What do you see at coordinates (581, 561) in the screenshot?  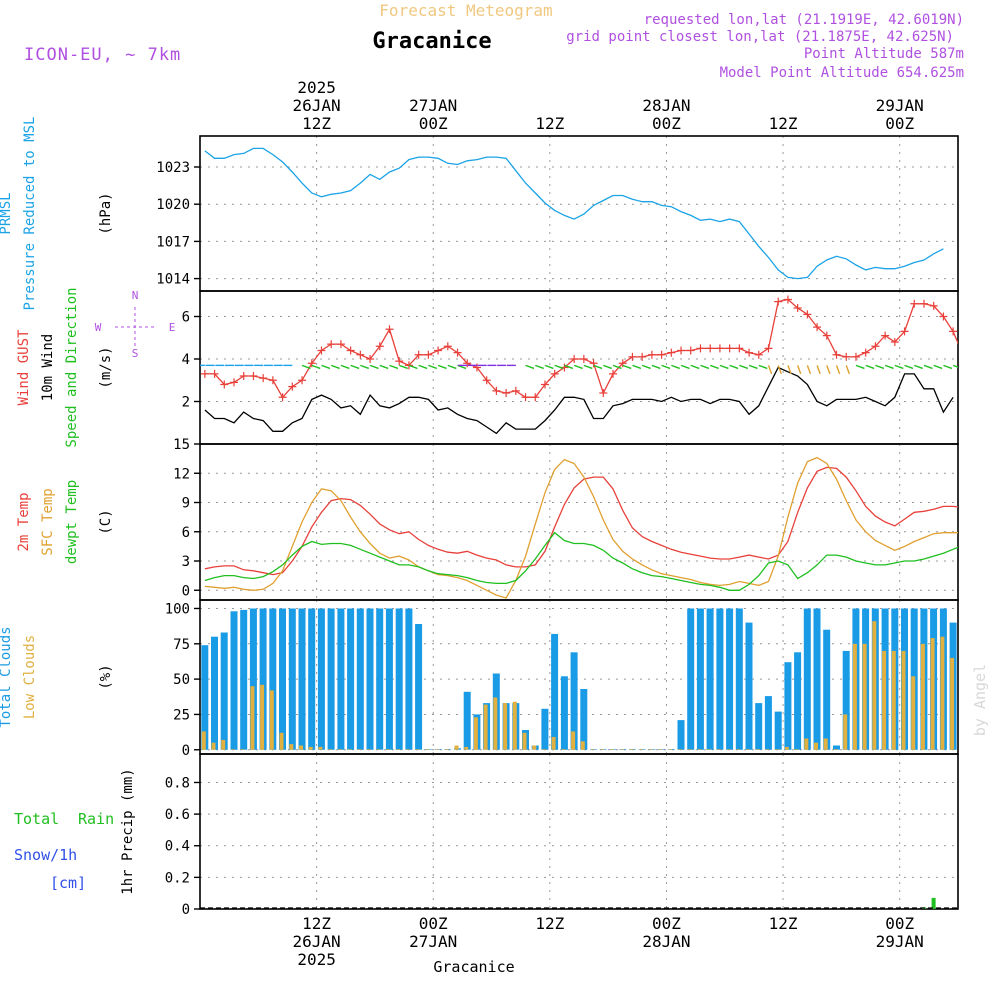 I see `series-line-dewpt` at bounding box center [581, 561].